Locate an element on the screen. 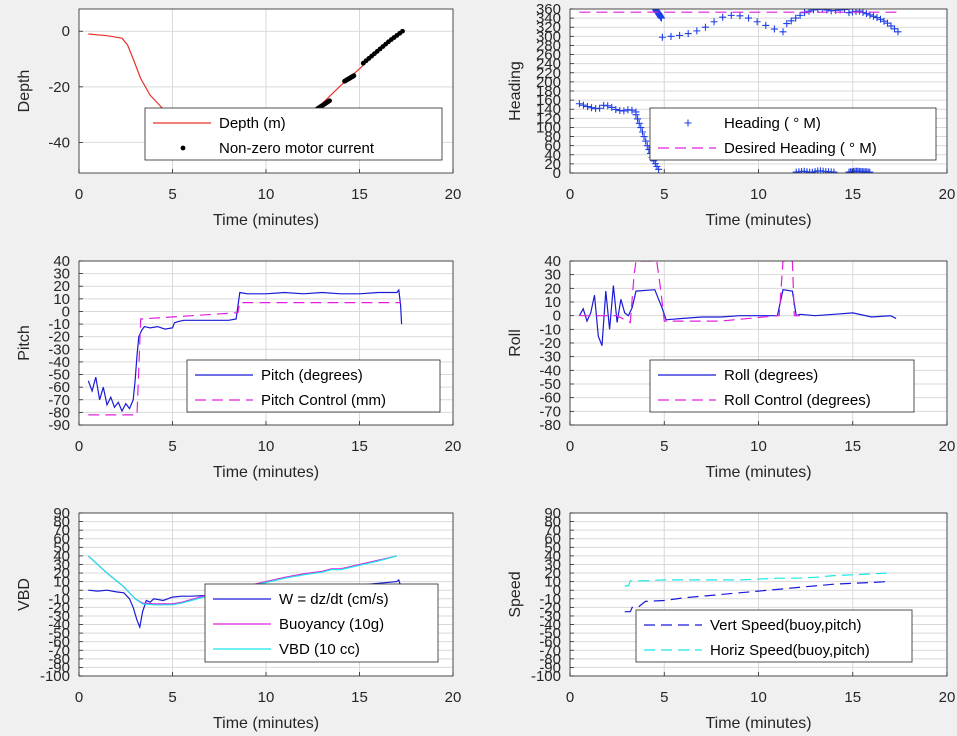  legend-label: Vert Speed(buoy,pitch) is located at coordinates (785, 625).